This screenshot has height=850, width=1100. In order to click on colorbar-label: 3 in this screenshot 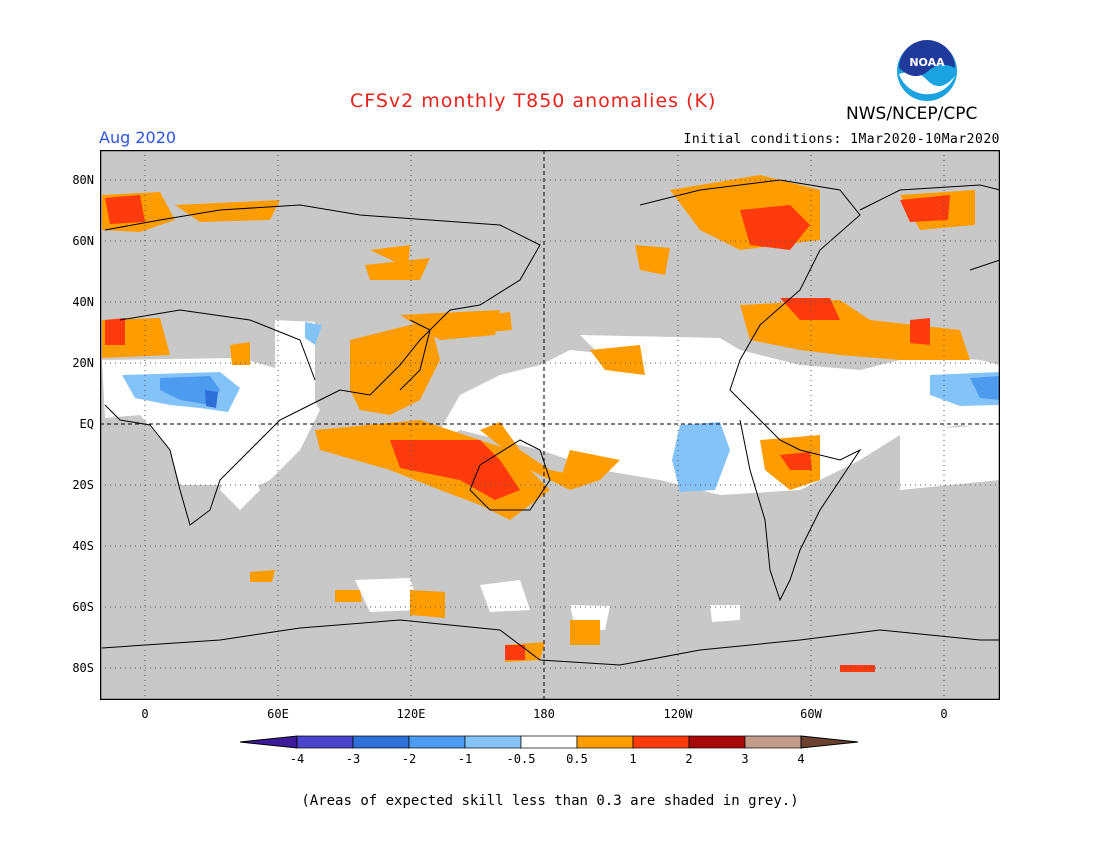, I will do `click(745, 759)`.